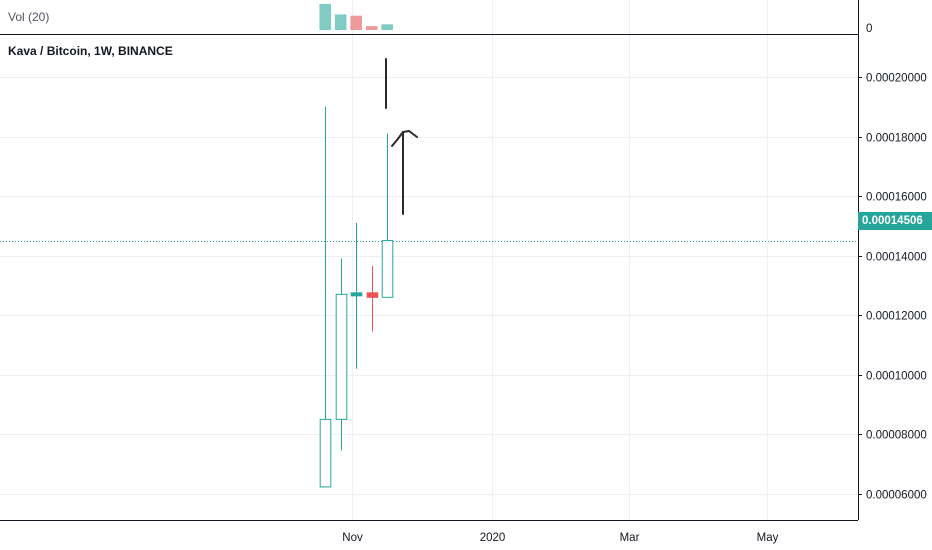 This screenshot has height=550, width=932. I want to click on price-tick-label: 0.00016000, so click(896, 198).